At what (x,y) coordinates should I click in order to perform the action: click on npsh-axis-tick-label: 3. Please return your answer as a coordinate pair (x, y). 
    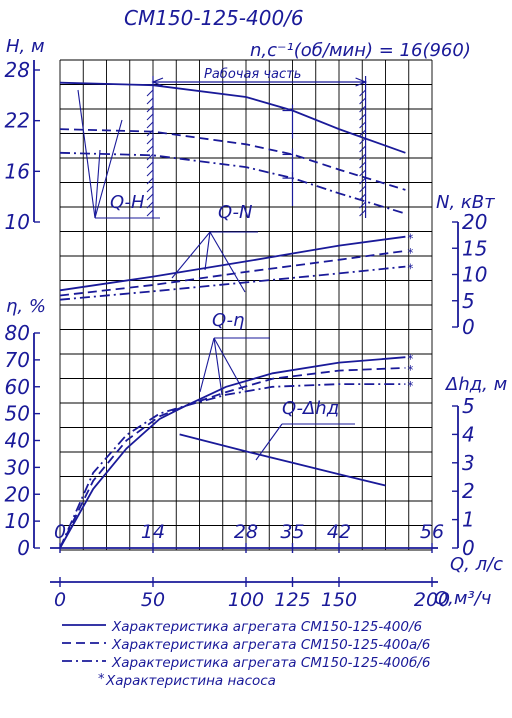
    Looking at the image, I should click on (468, 463).